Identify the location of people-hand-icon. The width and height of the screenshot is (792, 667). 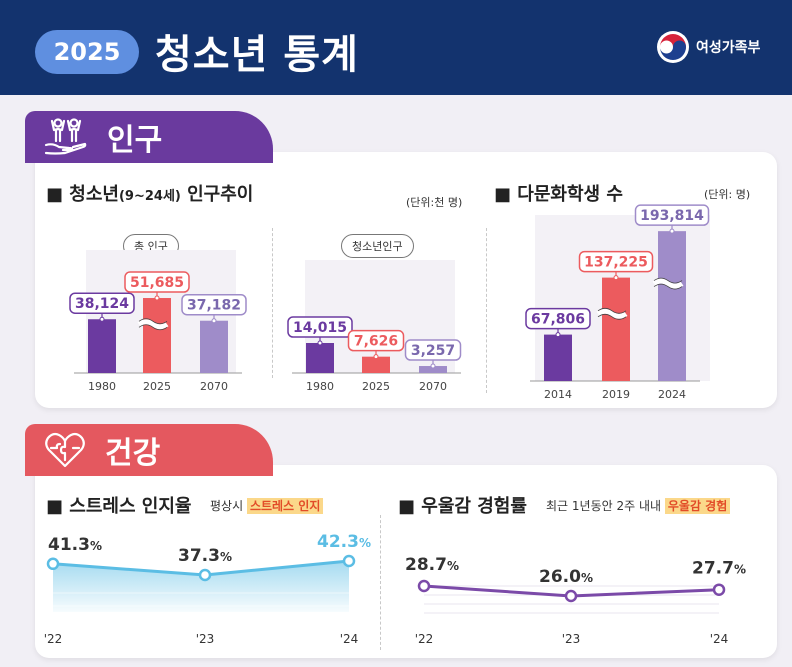
(65, 136).